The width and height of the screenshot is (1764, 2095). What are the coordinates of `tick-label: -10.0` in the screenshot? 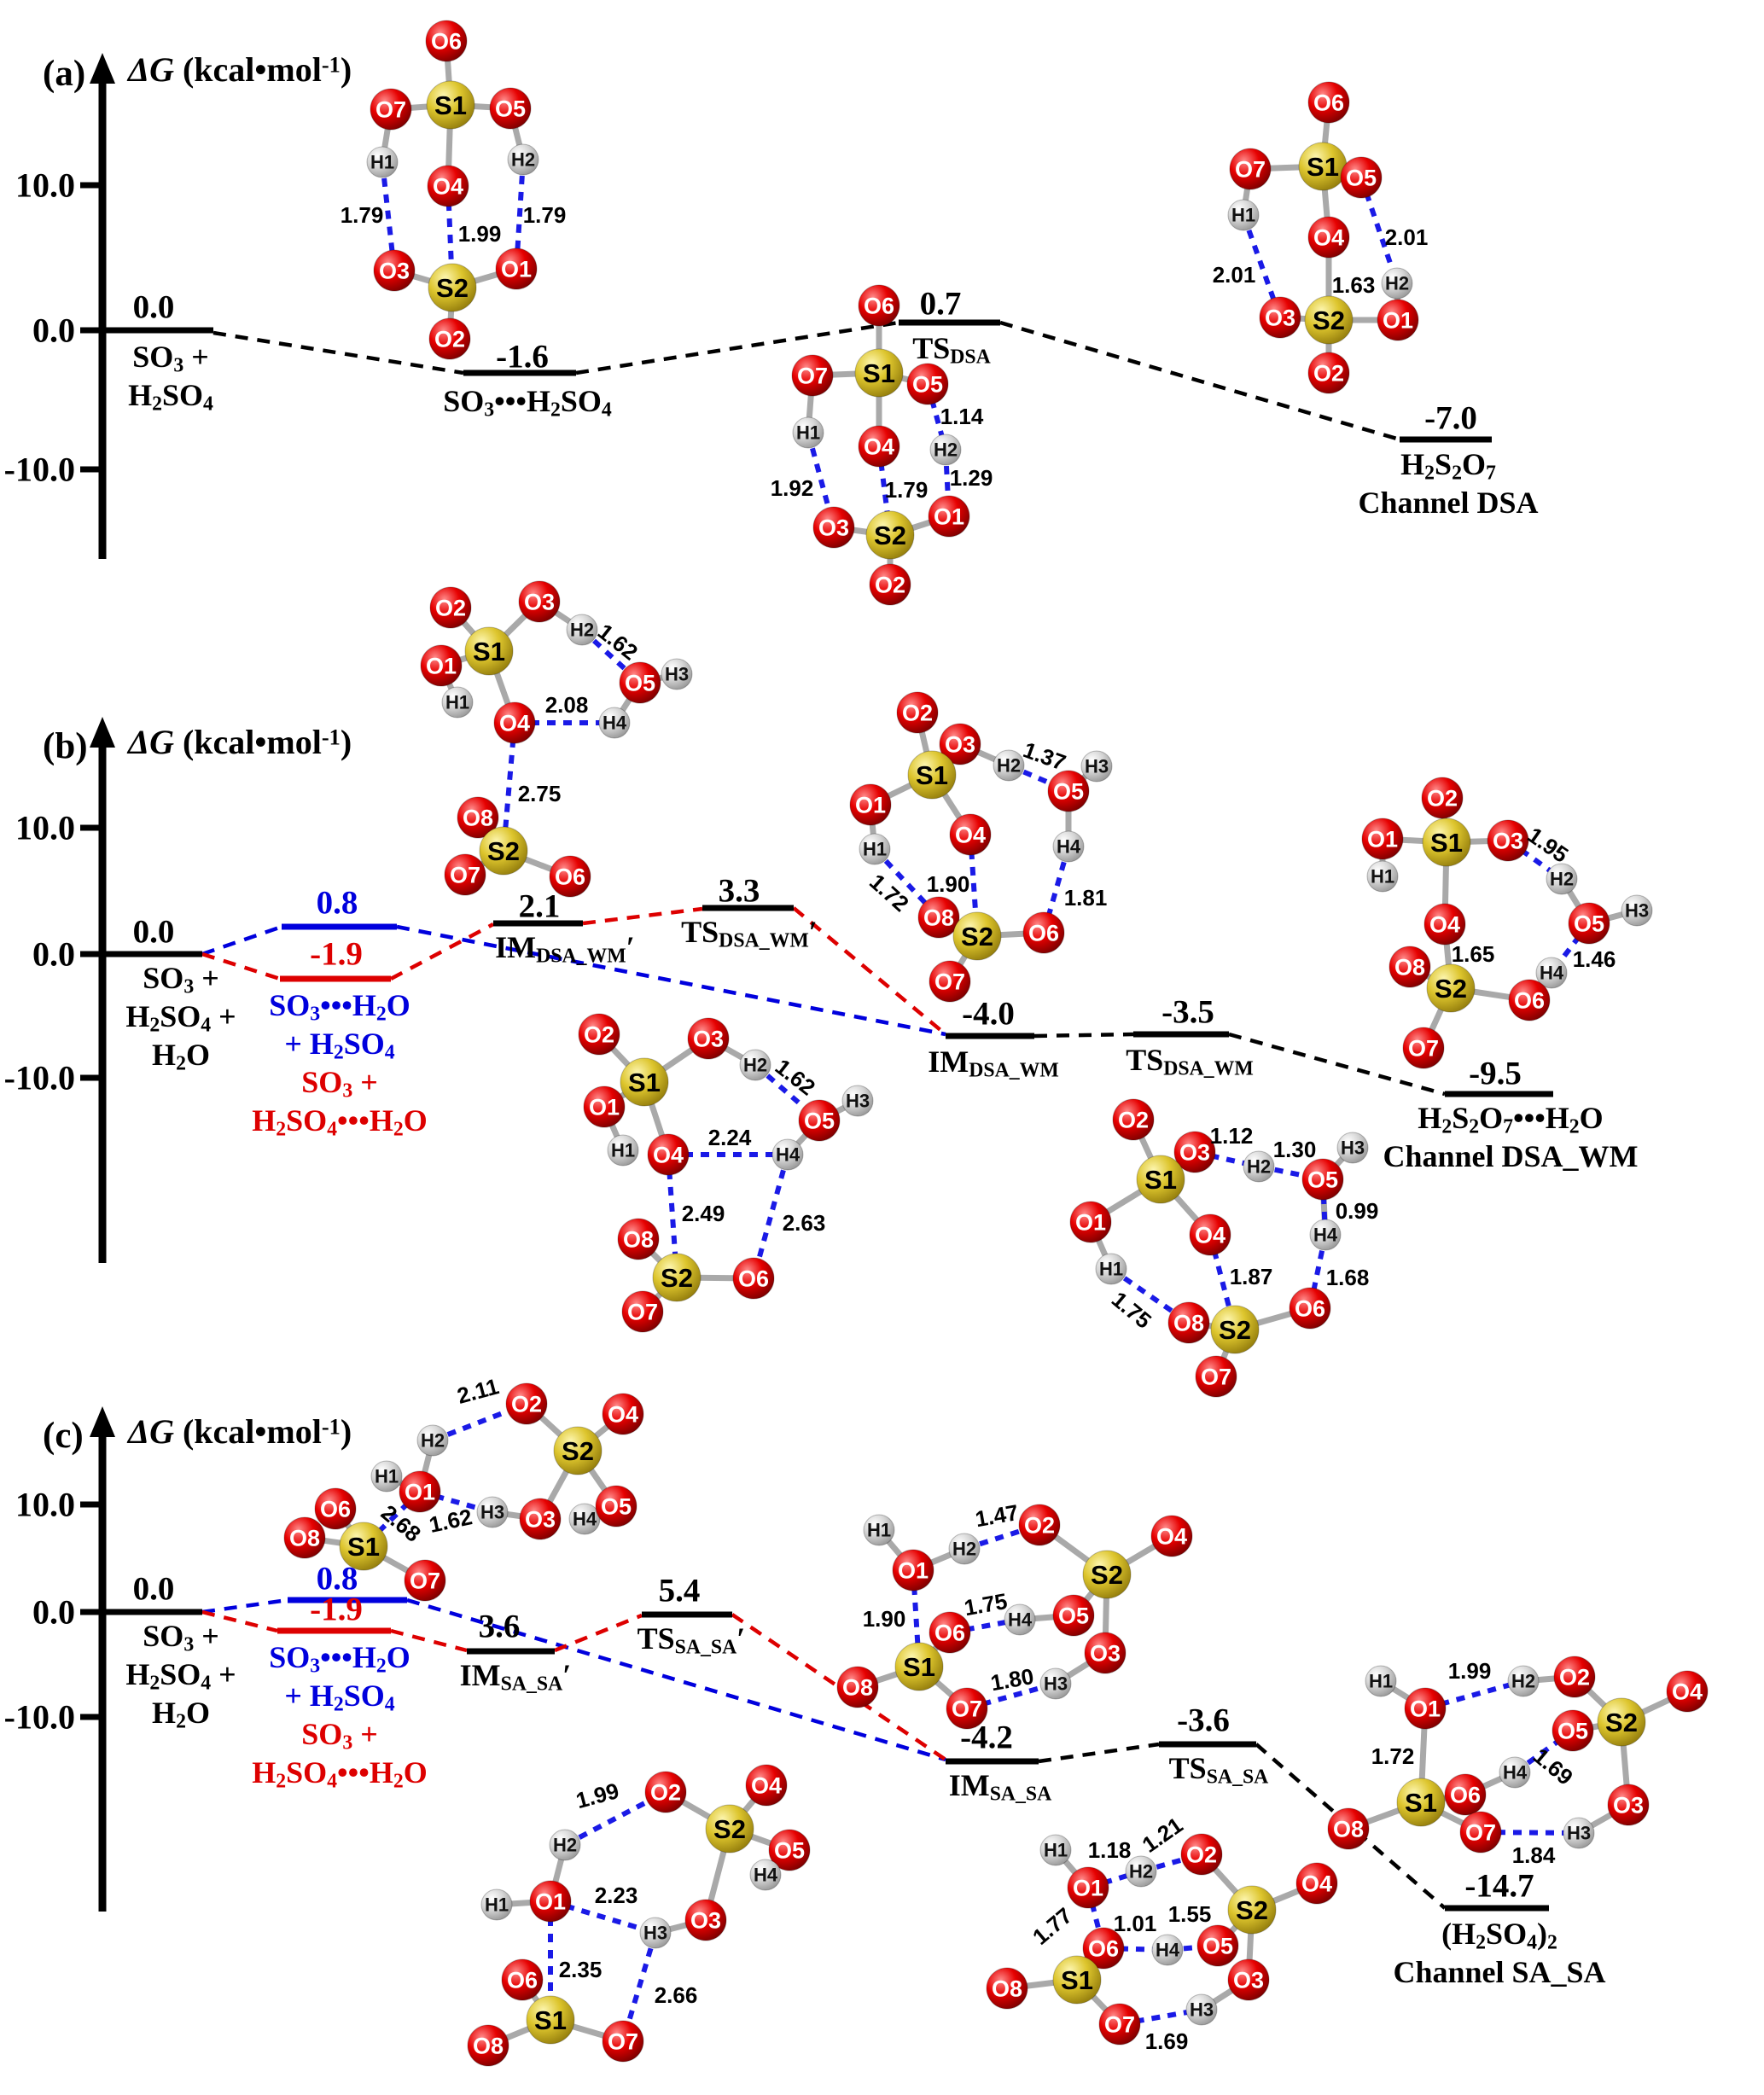 It's located at (39, 1717).